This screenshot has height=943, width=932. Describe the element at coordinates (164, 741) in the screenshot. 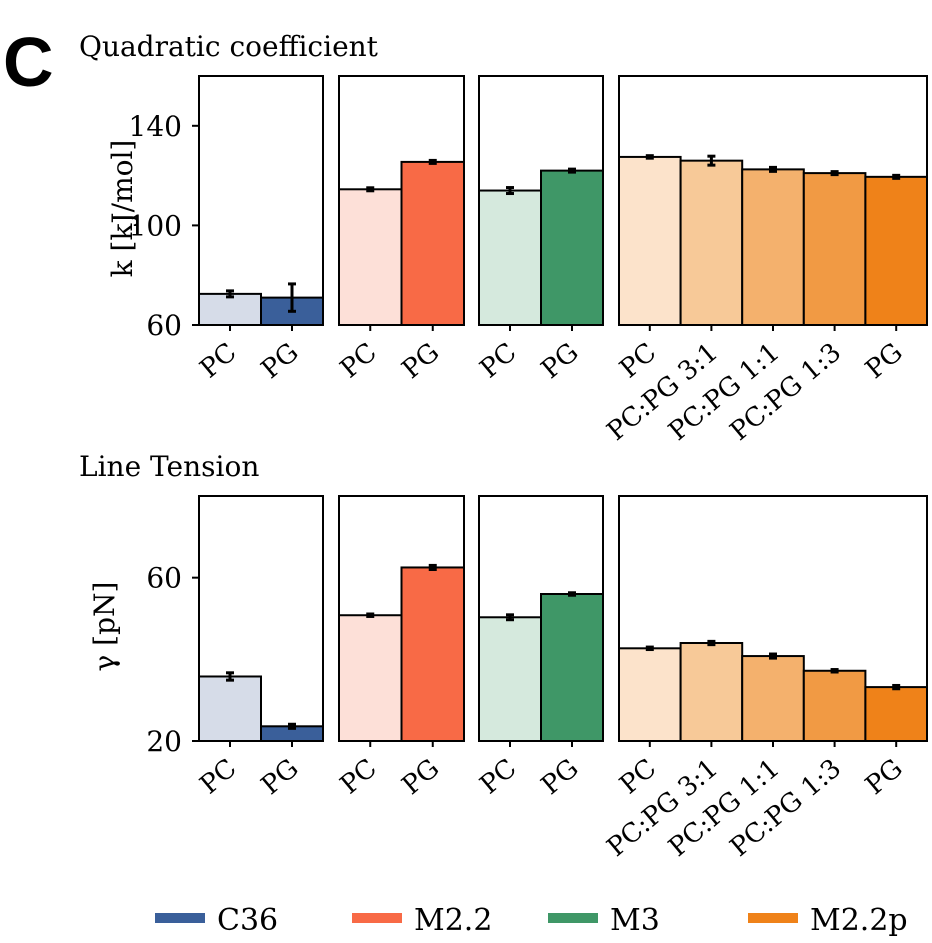

I see `y-tick-label: 20` at that location.